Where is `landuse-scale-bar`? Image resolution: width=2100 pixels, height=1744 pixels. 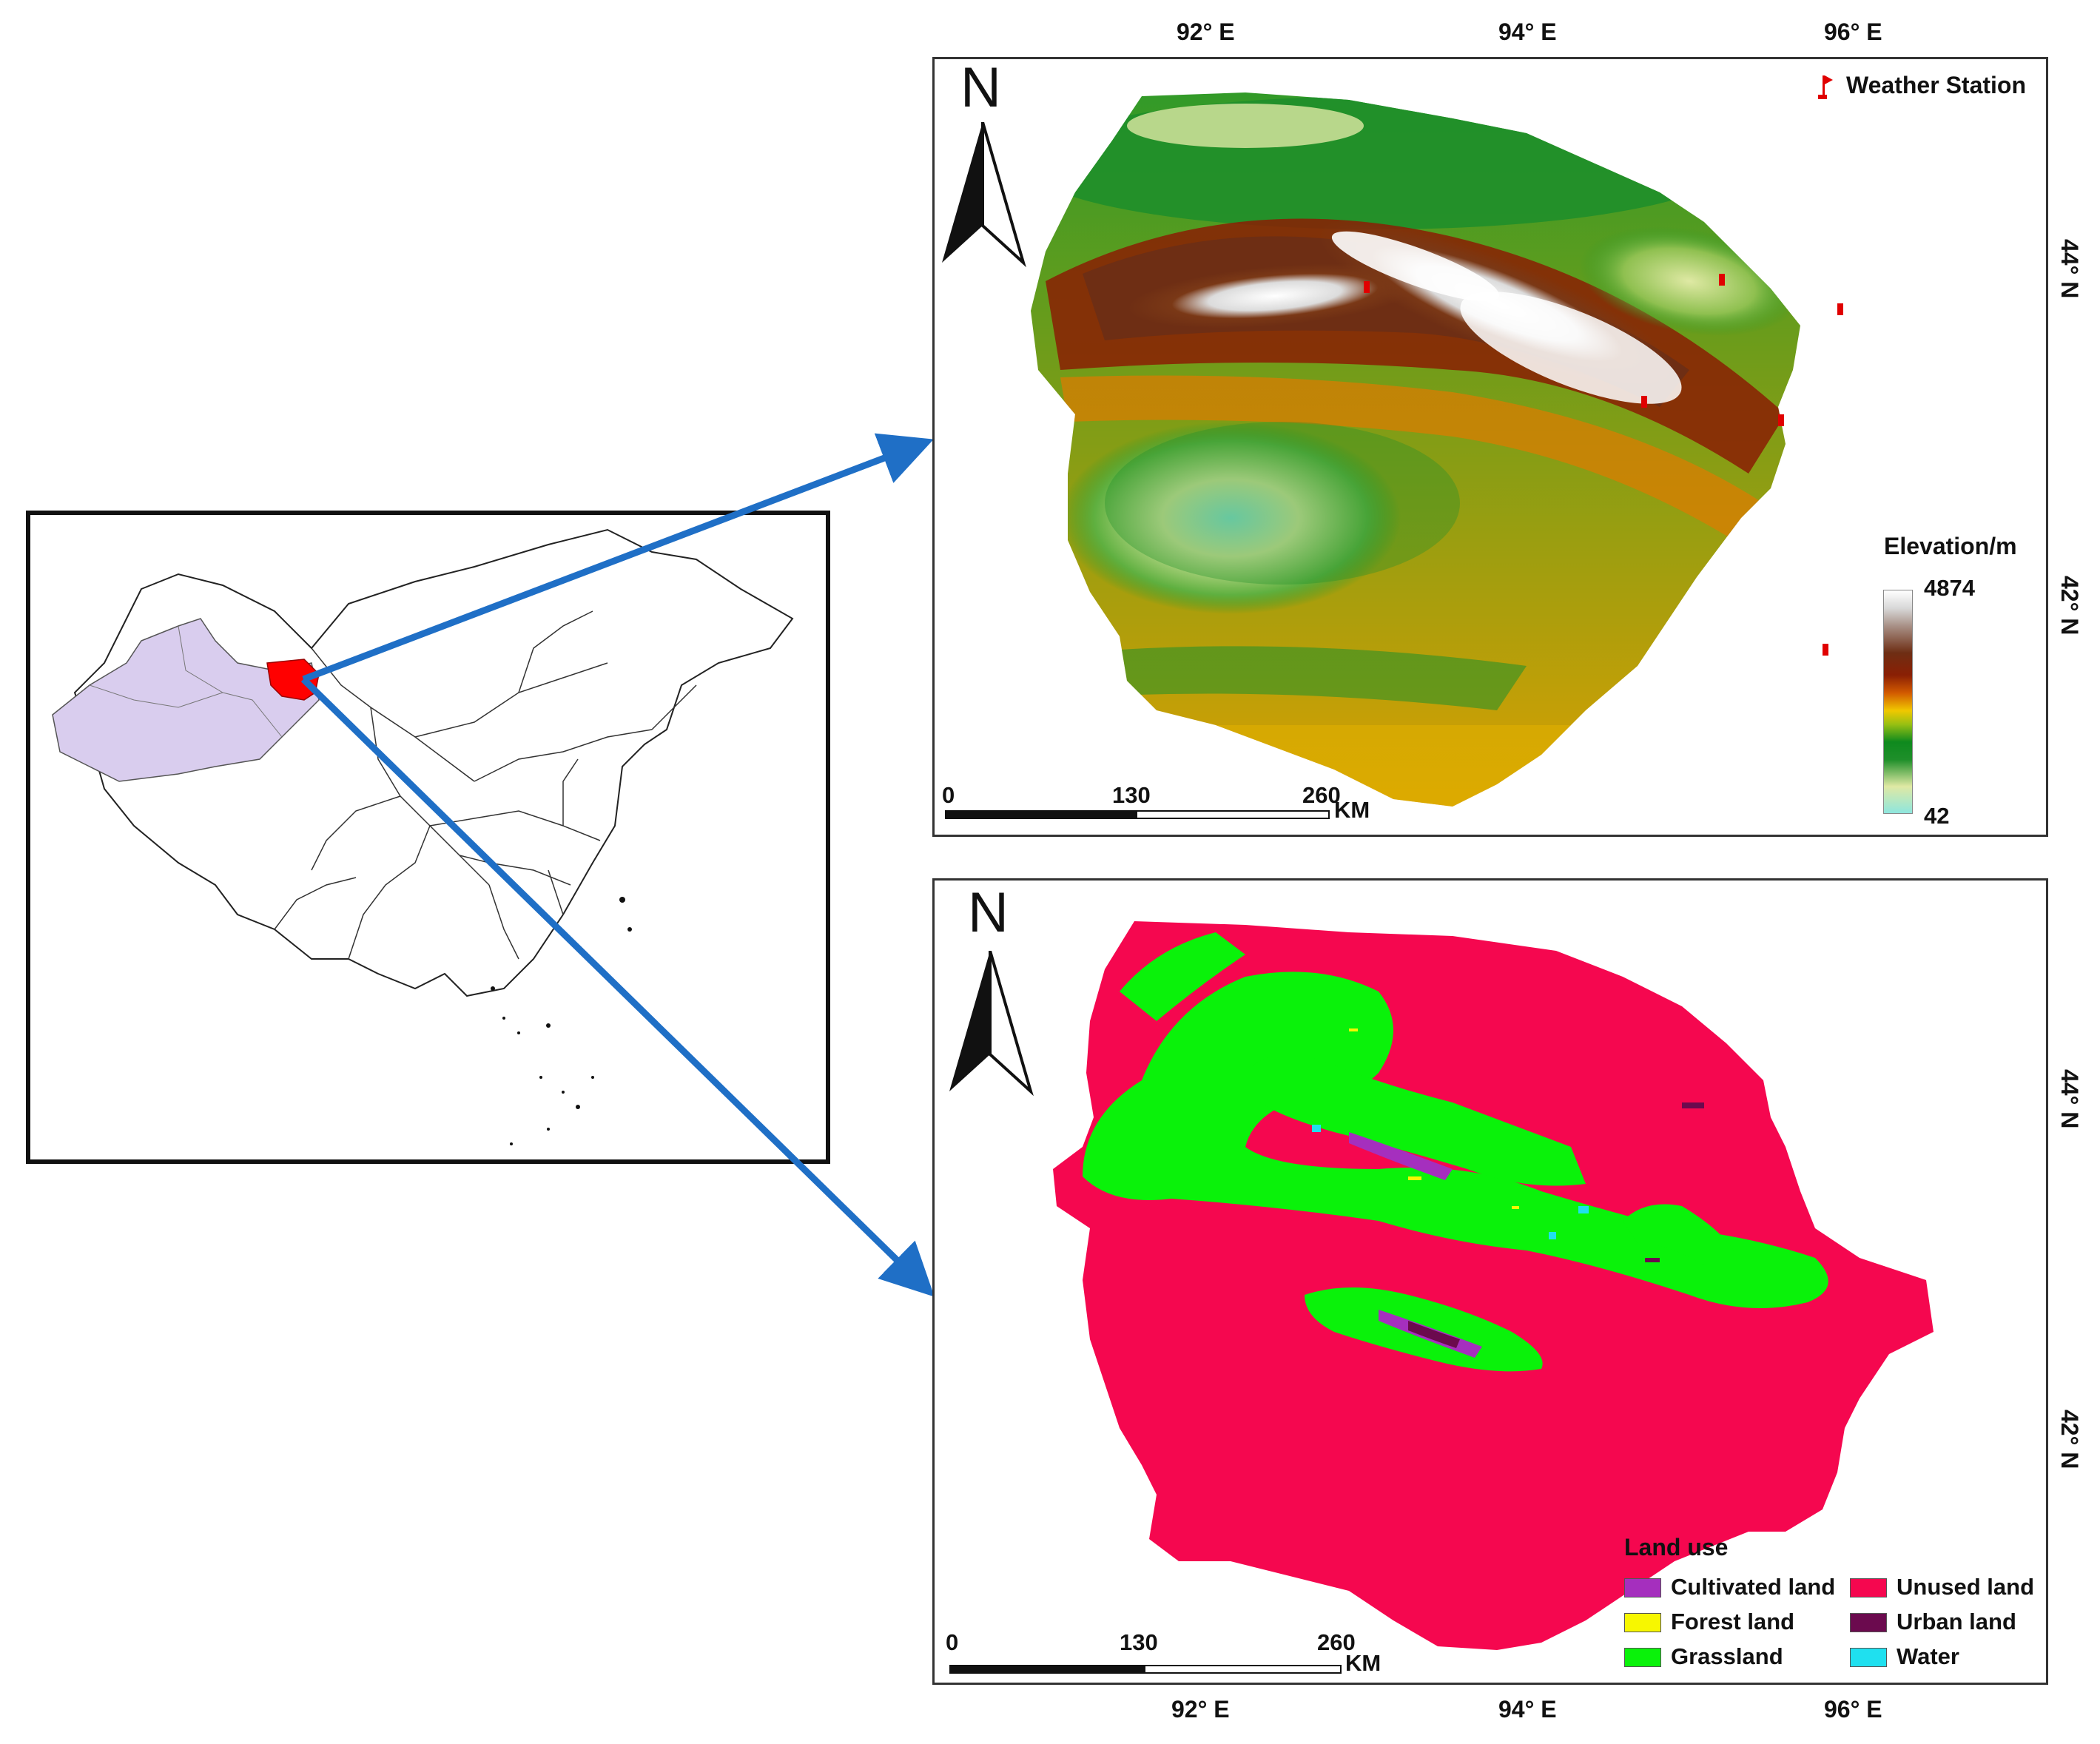
landuse-scale-bar is located at coordinates (1146, 1669).